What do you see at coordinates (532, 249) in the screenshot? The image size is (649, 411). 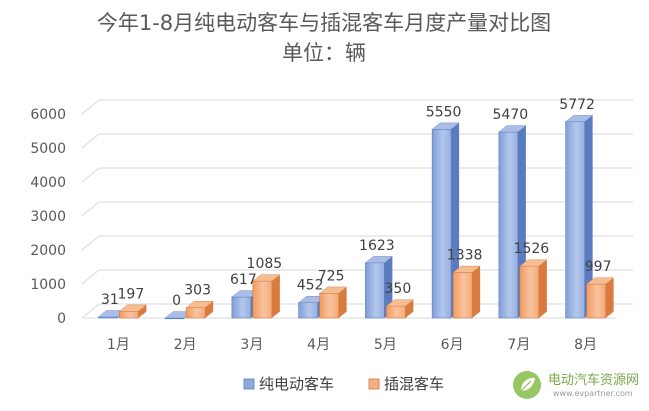 I see `data-label: 1526` at bounding box center [532, 249].